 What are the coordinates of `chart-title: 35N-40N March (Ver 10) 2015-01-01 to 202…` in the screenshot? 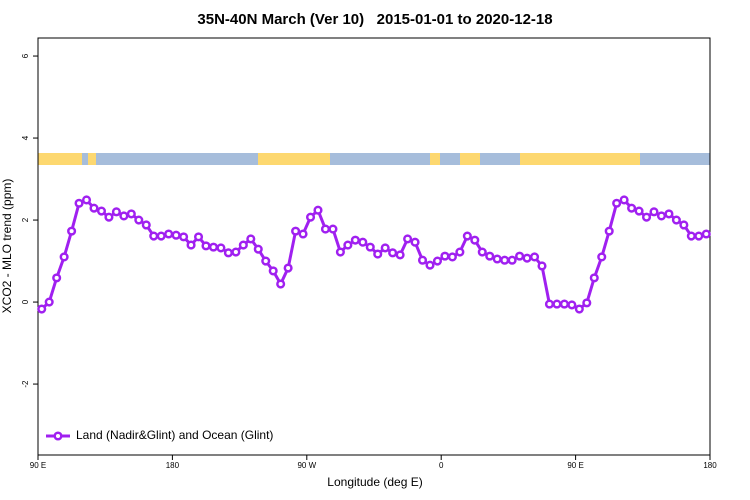 It's located at (374, 19).